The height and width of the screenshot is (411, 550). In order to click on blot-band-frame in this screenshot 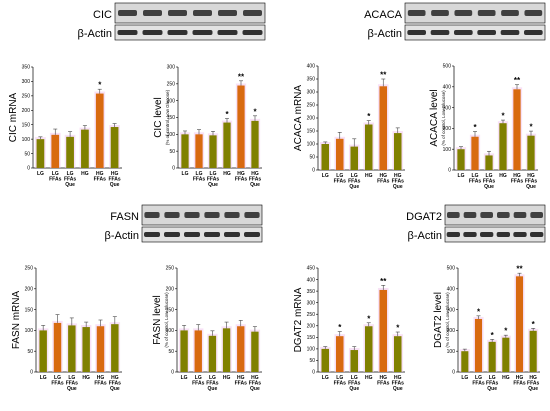, I will do `click(202, 215)`.